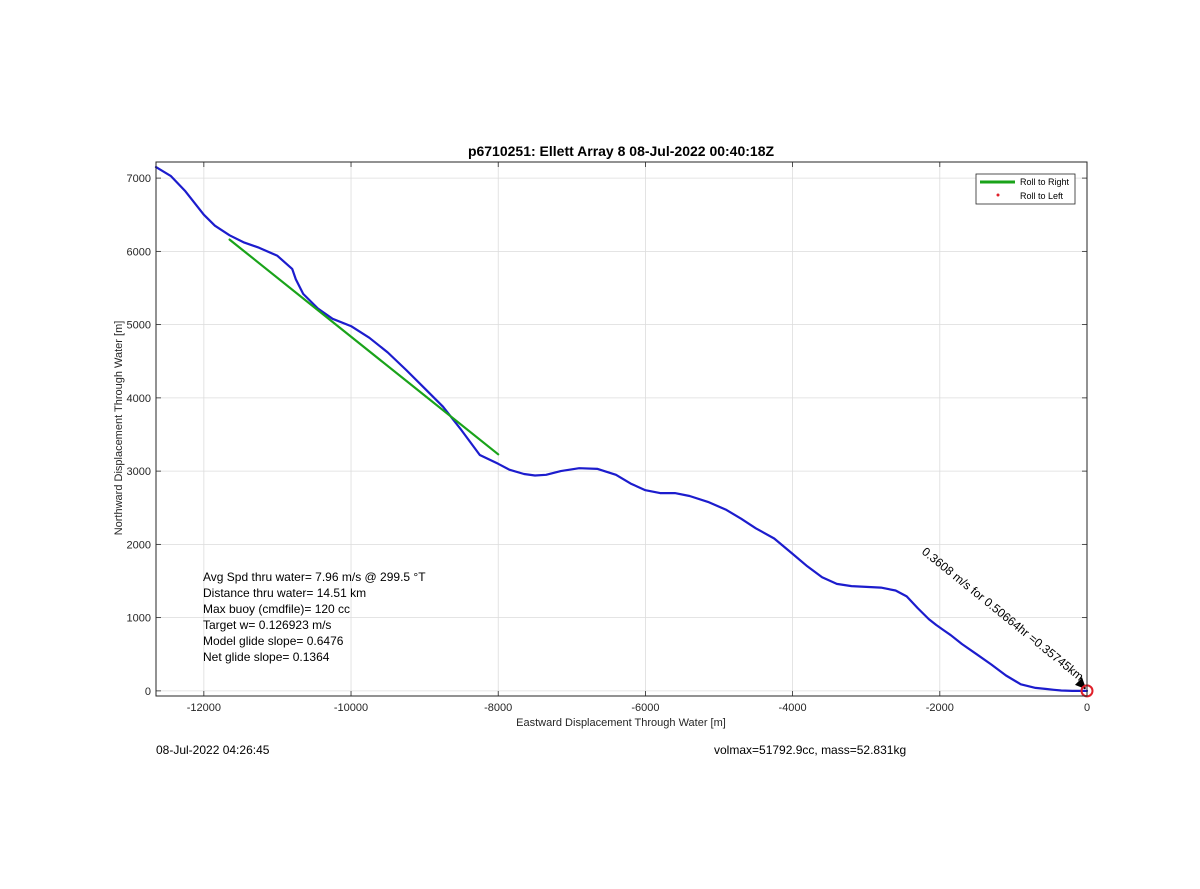 This screenshot has height=889, width=1200. Describe the element at coordinates (1045, 182) in the screenshot. I see `legend-label-roll-right: Roll to Right` at that location.